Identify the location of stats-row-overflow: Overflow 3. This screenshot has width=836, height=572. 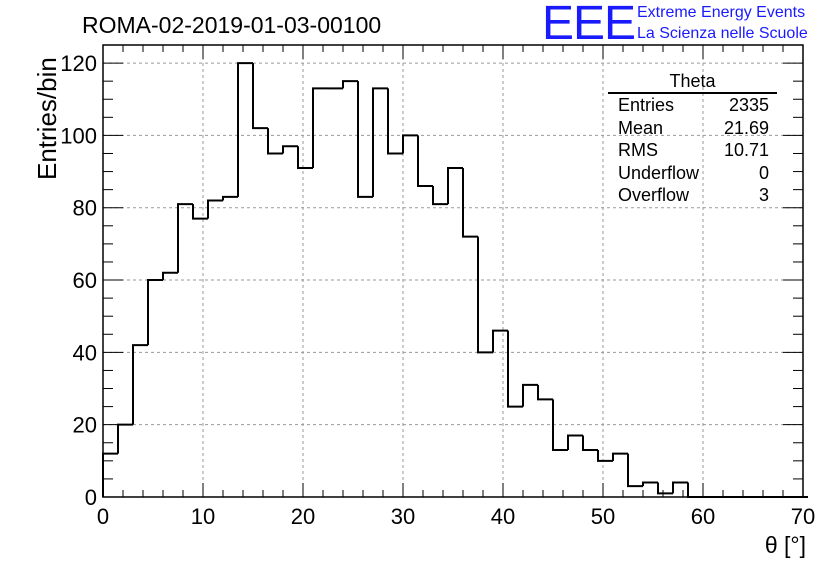
(694, 195).